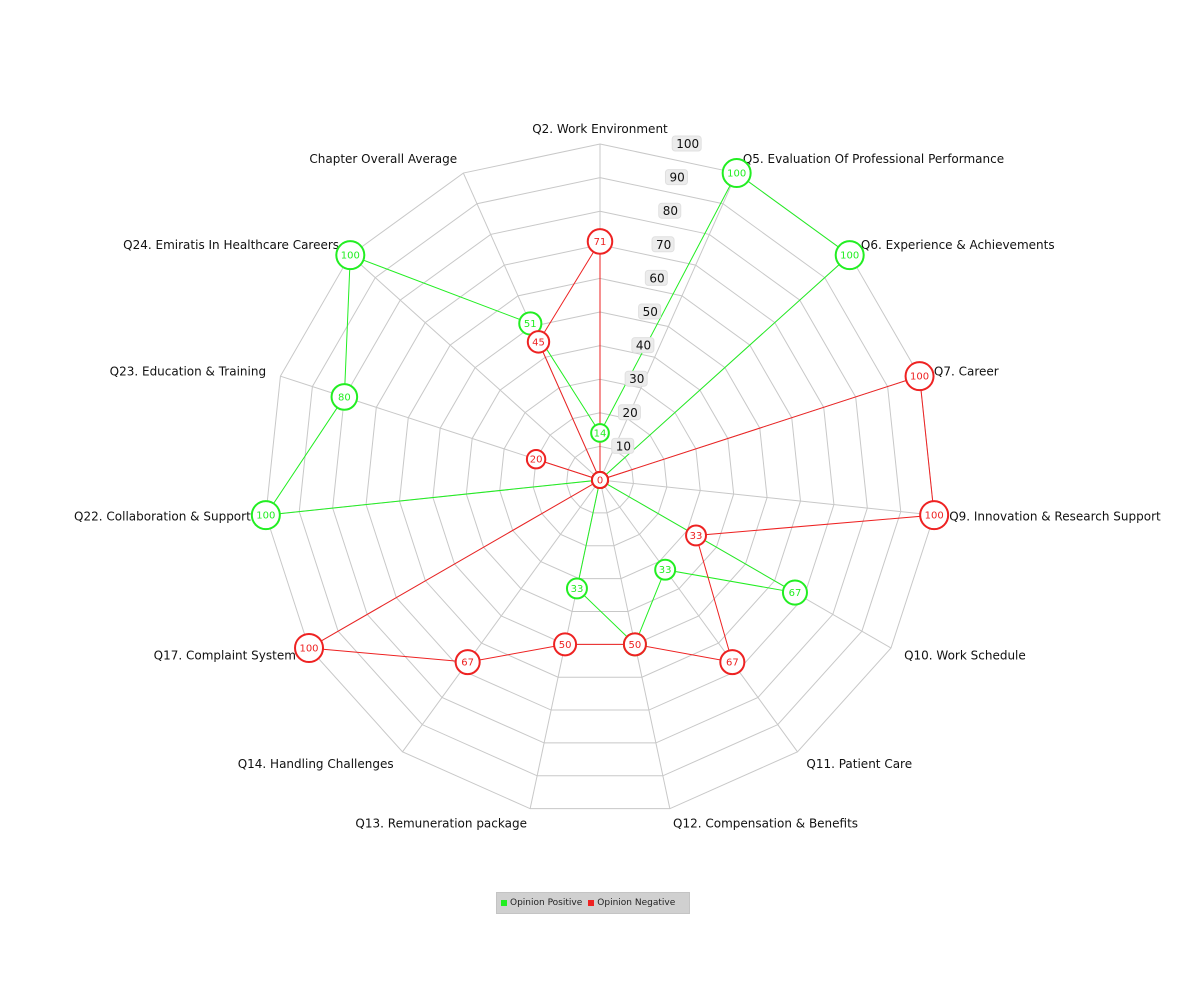 The width and height of the screenshot is (1200, 1000). I want to click on svg-text: 71, so click(600, 242).